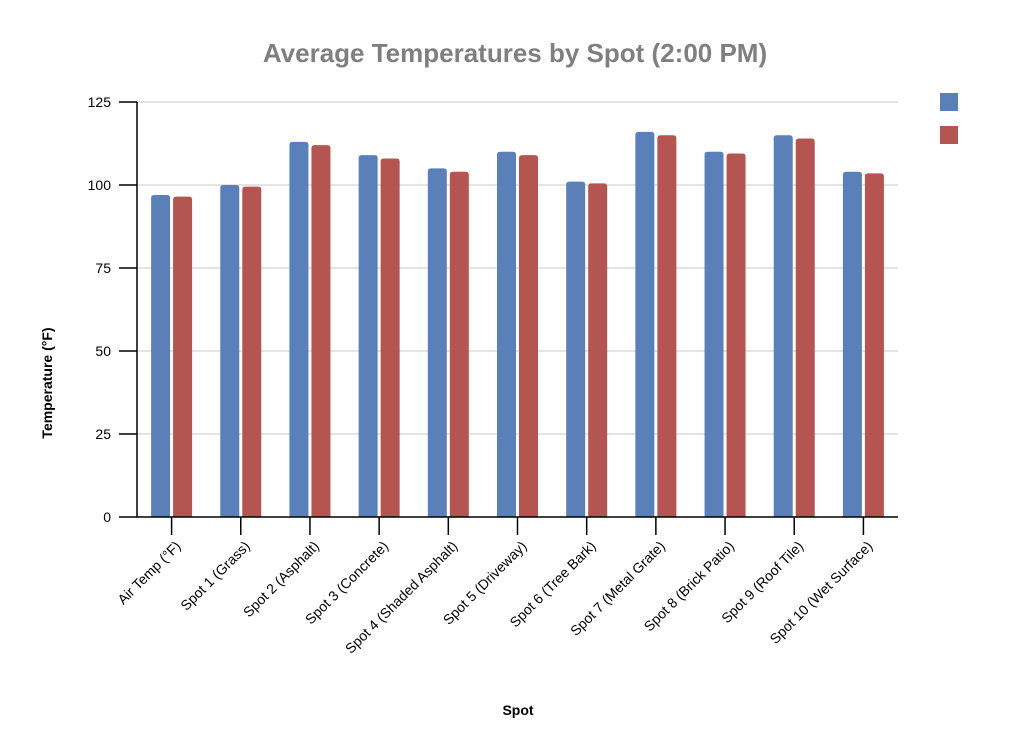 The image size is (1029, 754). I want to click on y-tick-label: 0, so click(107, 517).